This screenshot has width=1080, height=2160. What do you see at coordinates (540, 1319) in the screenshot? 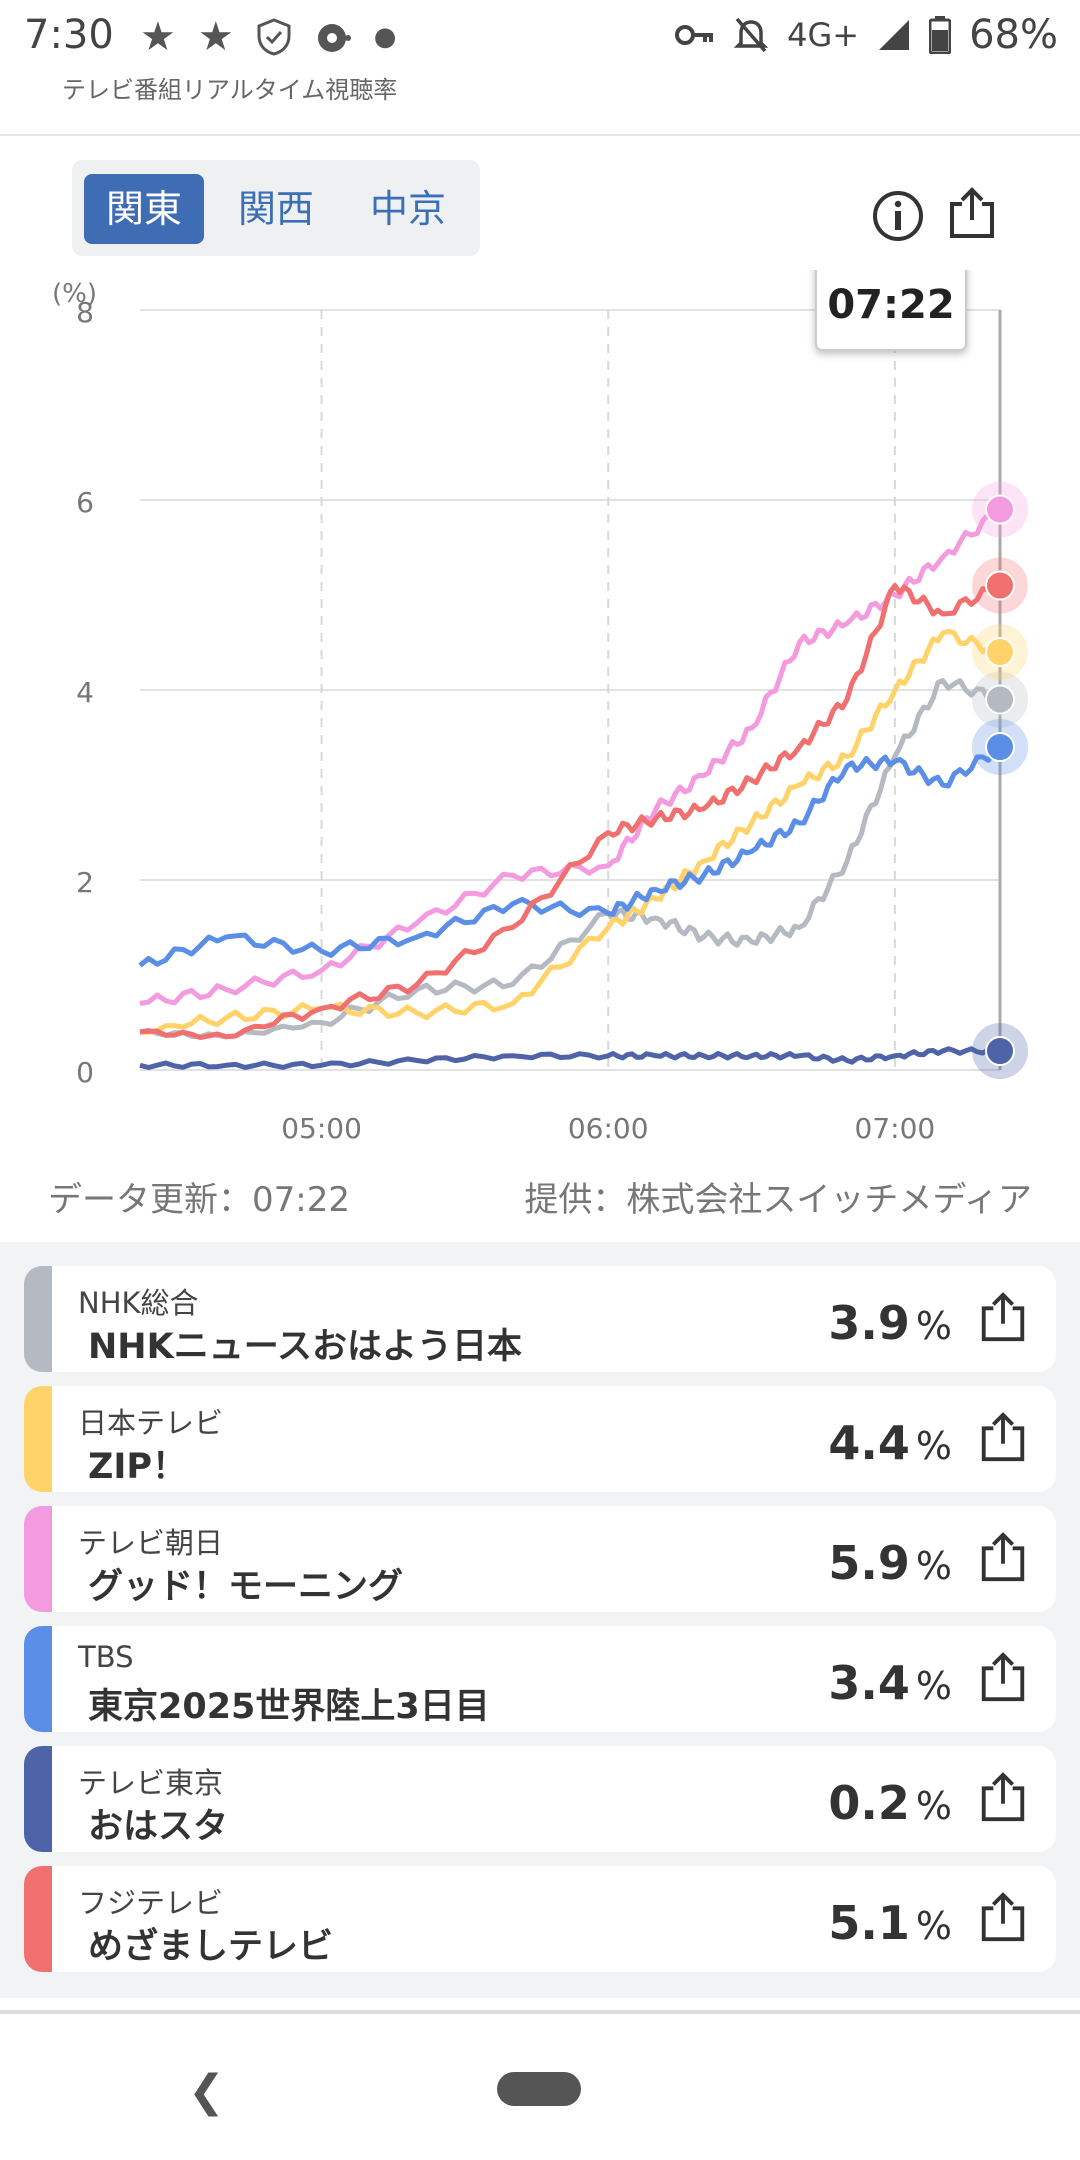
I see `program-card: NHK総合 NHKニュースおはよう日本 3.9%` at bounding box center [540, 1319].